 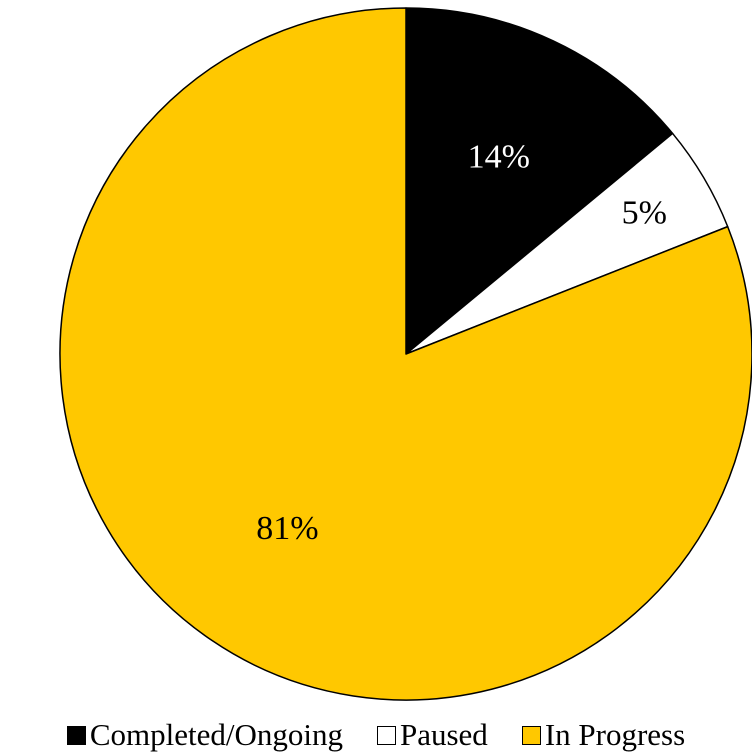 What do you see at coordinates (216, 734) in the screenshot?
I see `legend-label-completed-ongoing: Completed/Ongoing` at bounding box center [216, 734].